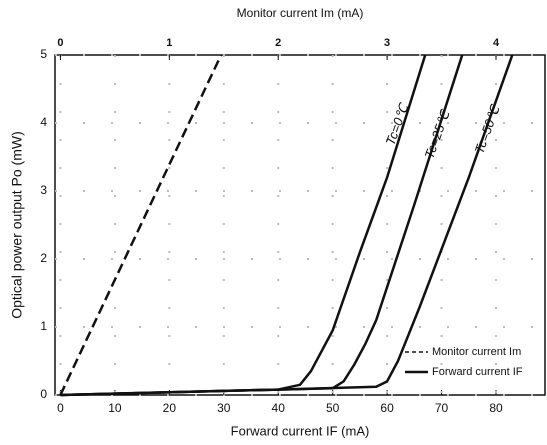 Image resolution: width=547 pixels, height=445 pixels. I want to click on legend-label: Monitor current Im, so click(476, 352).